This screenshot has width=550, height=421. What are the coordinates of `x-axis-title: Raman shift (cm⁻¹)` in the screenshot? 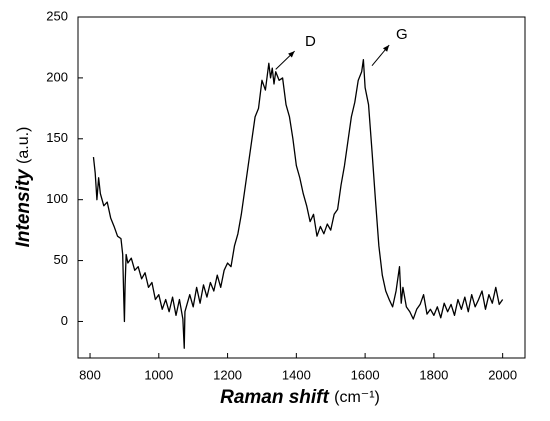 It's located at (300, 397).